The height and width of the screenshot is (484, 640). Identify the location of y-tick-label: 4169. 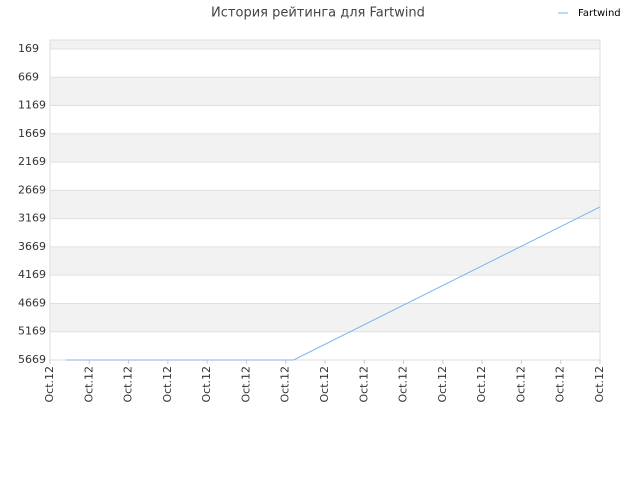
(32, 274).